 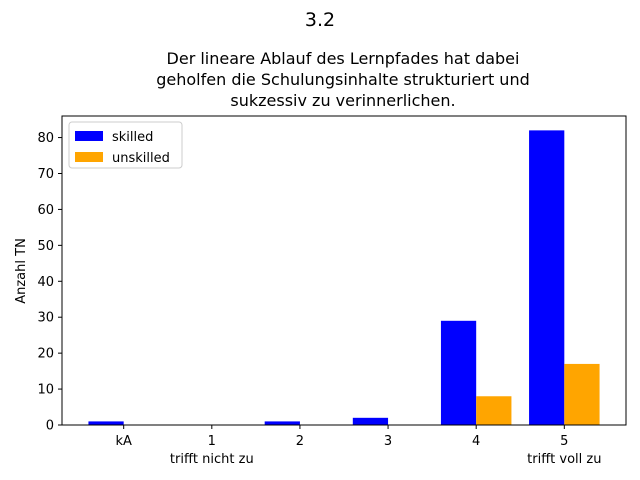 I want to click on x-tick-label-1: 1, so click(x=212, y=441).